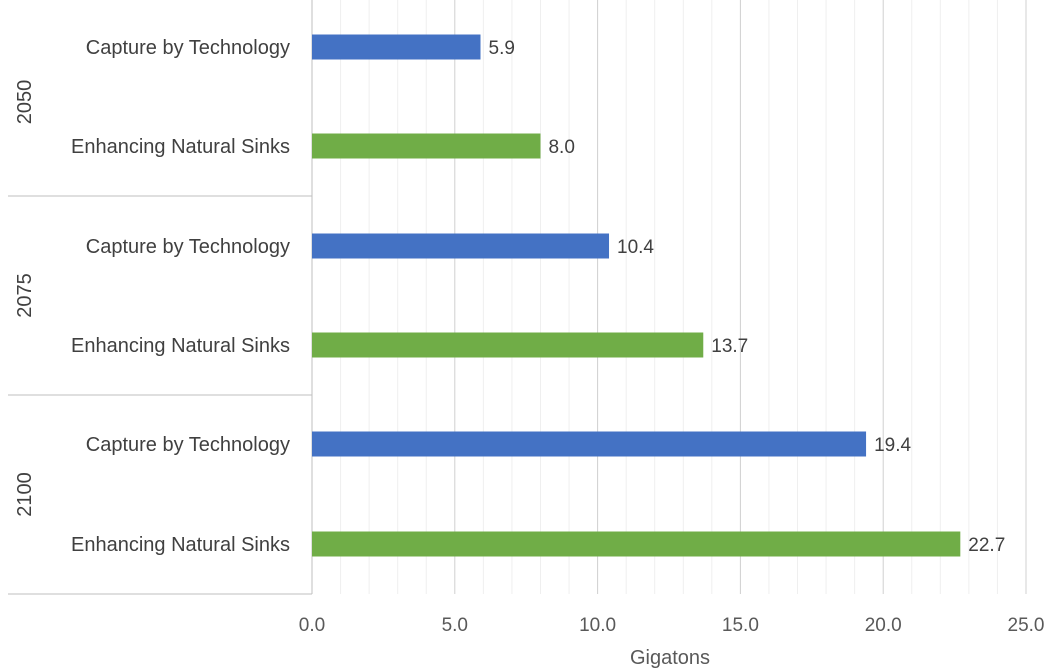 This screenshot has width=1054, height=668. I want to click on x-tick-label: 25.0, so click(1026, 625).